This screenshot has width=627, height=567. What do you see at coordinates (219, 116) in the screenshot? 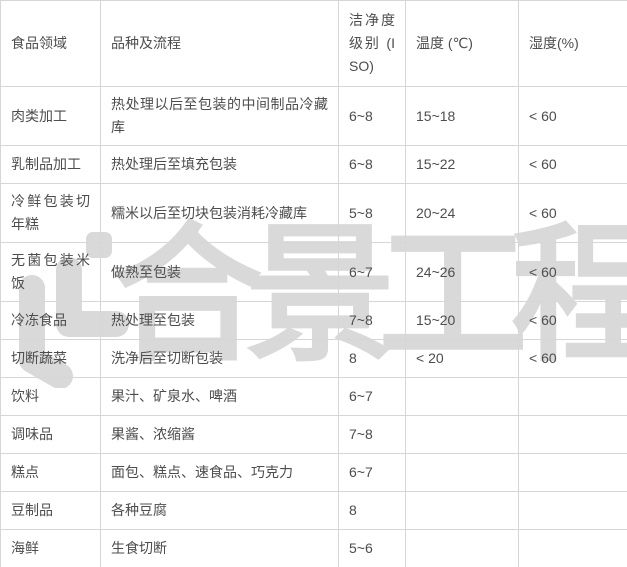
I see `cell-process: 热处理以后至包装的中间制品冷藏库` at bounding box center [219, 116].